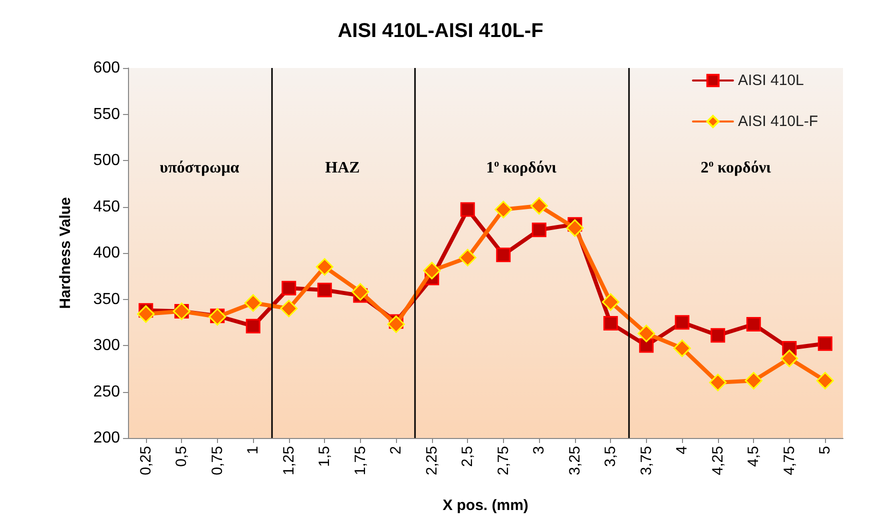 The width and height of the screenshot is (881, 532). Describe the element at coordinates (181, 456) in the screenshot. I see `x-tick-label: 0,5` at that location.